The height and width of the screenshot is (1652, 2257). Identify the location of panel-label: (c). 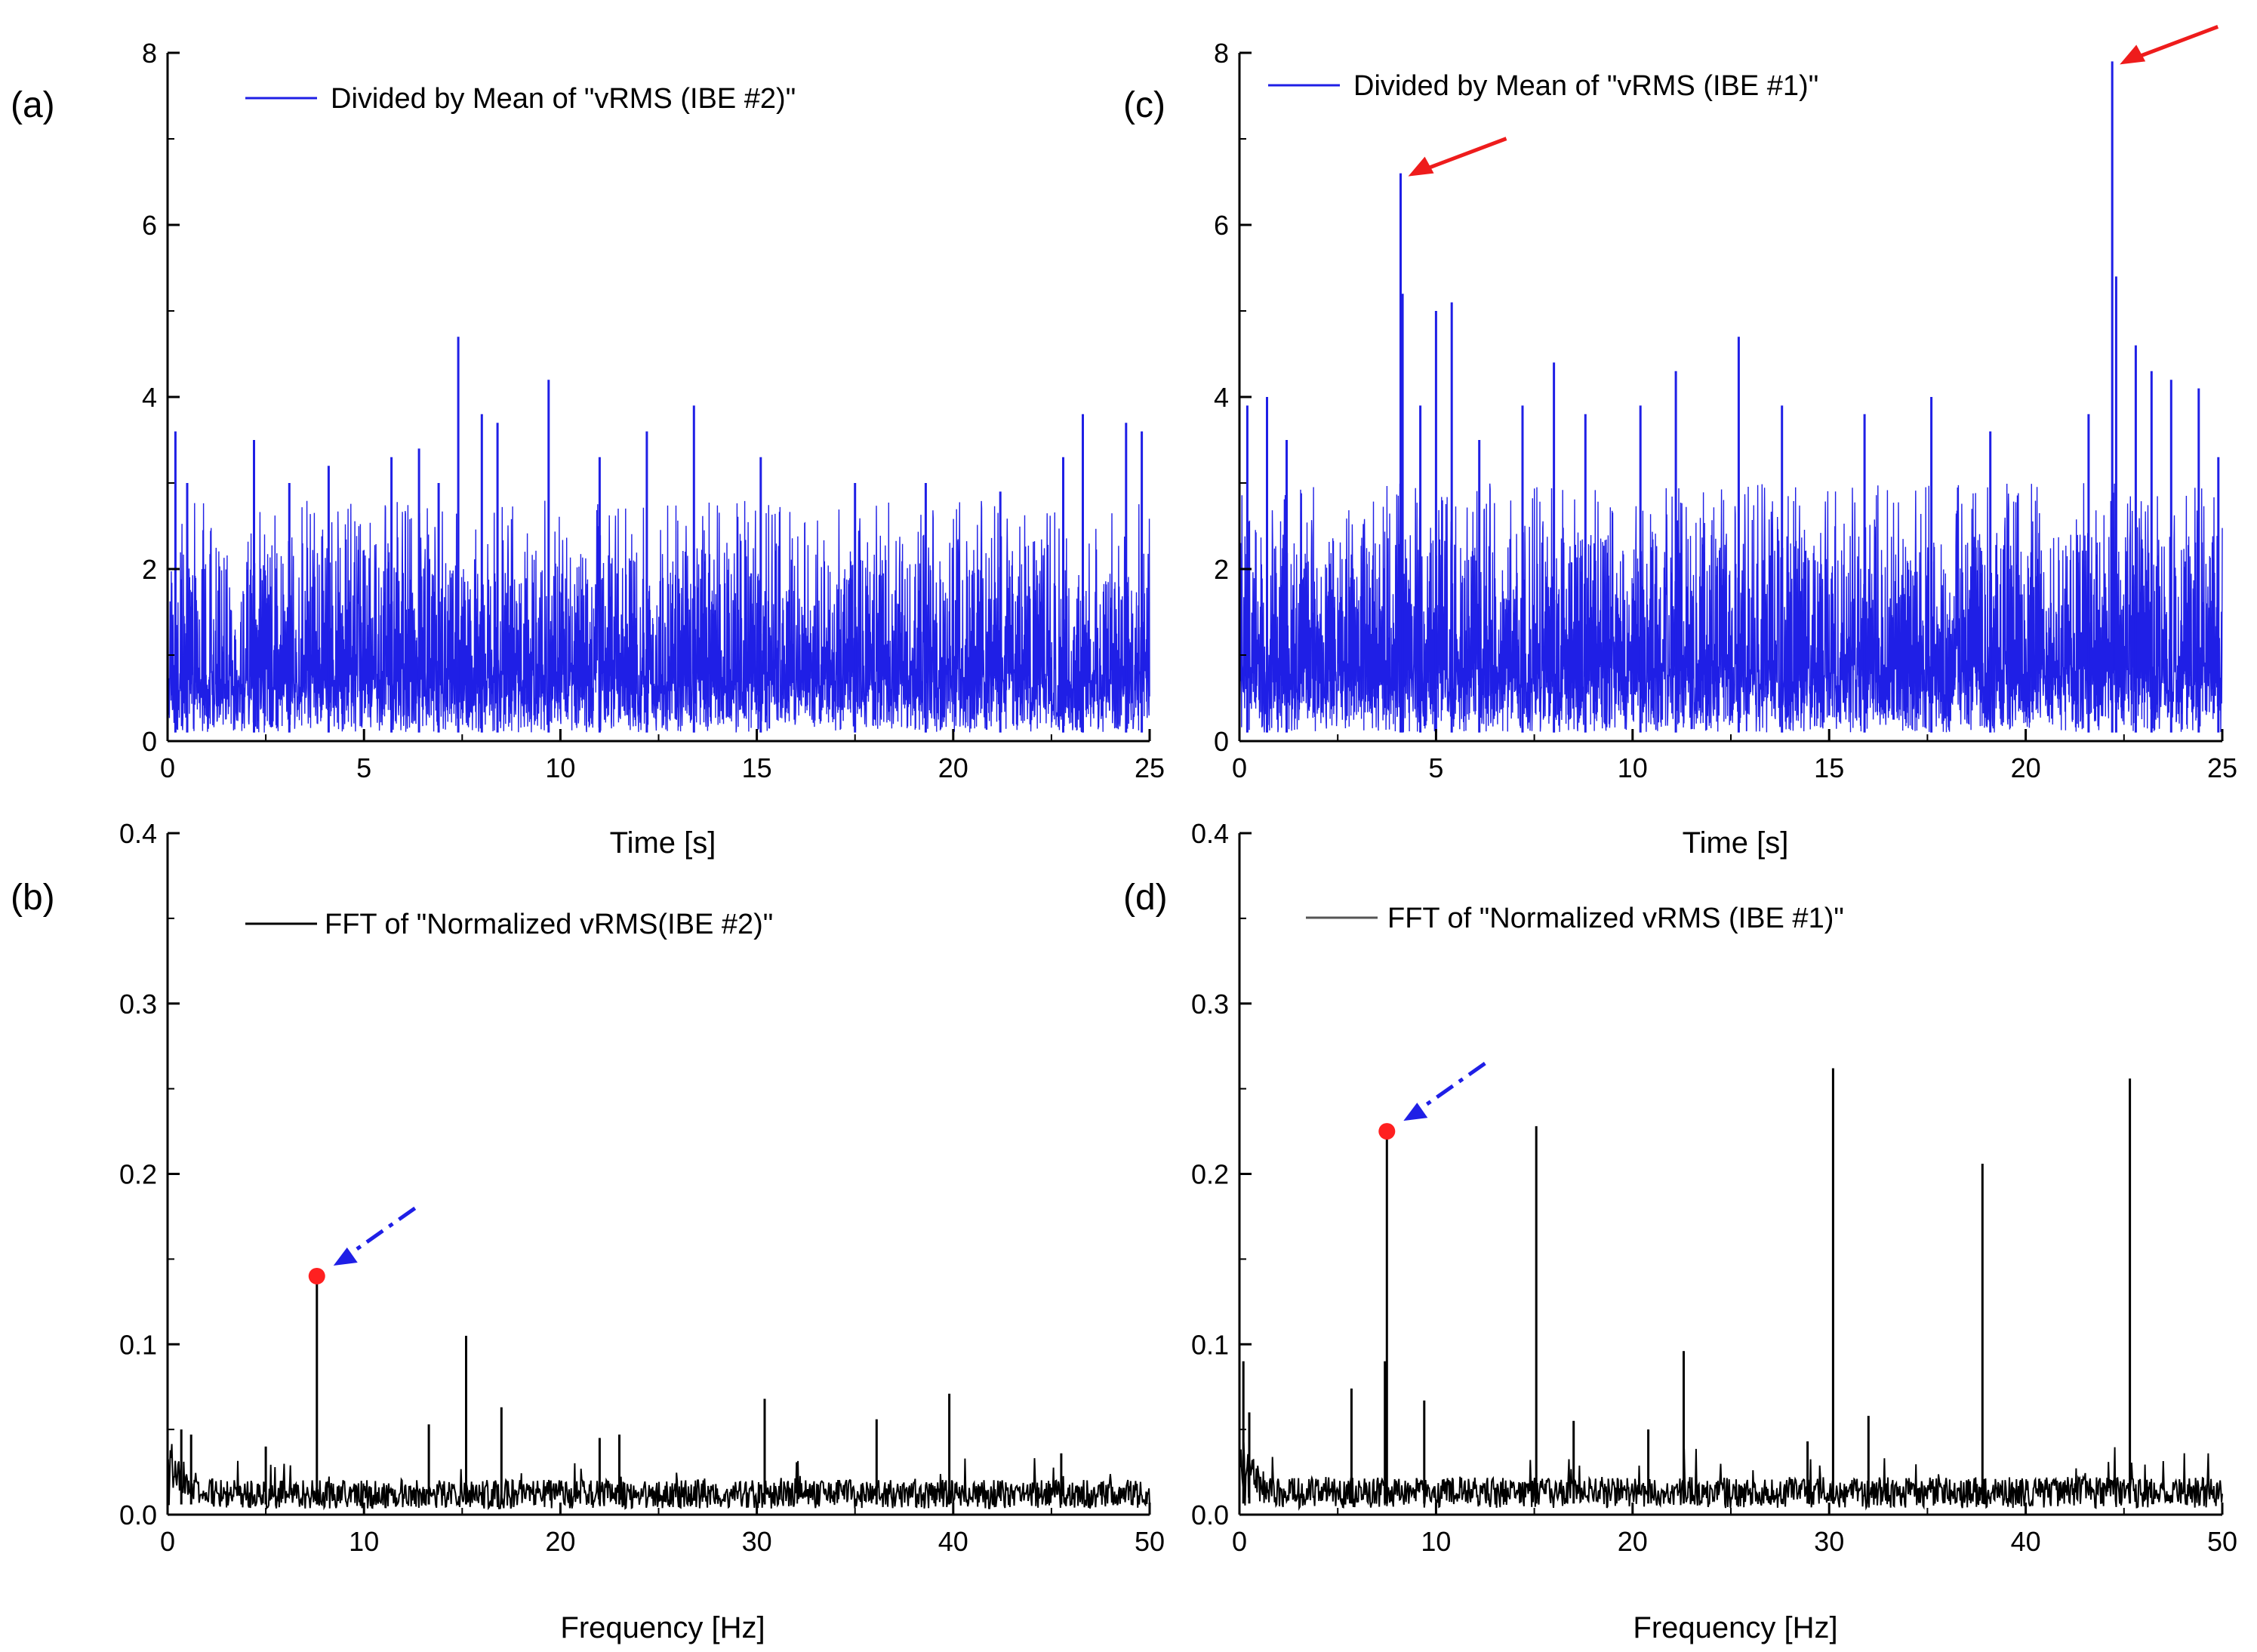
(1144, 105).